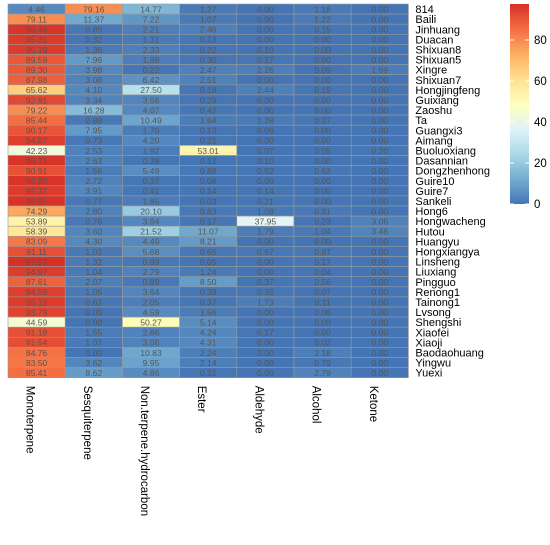 This screenshot has height=545, width=550. Describe the element at coordinates (322, 211) in the screenshot. I see `cell-value-label: 0.91` at that location.